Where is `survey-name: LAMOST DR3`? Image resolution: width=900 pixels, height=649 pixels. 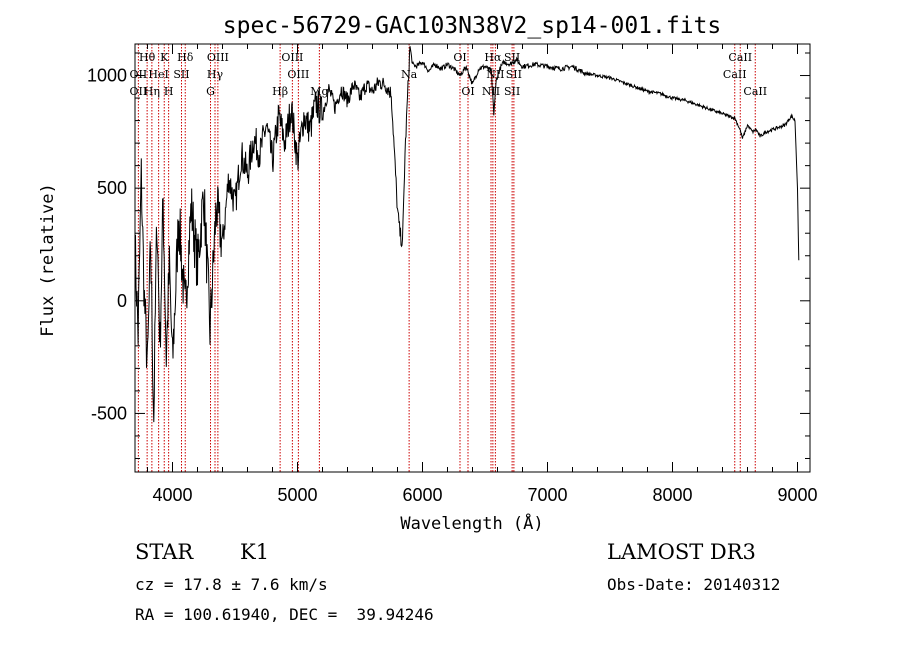 survey-name: LAMOST DR3 is located at coordinates (681, 552).